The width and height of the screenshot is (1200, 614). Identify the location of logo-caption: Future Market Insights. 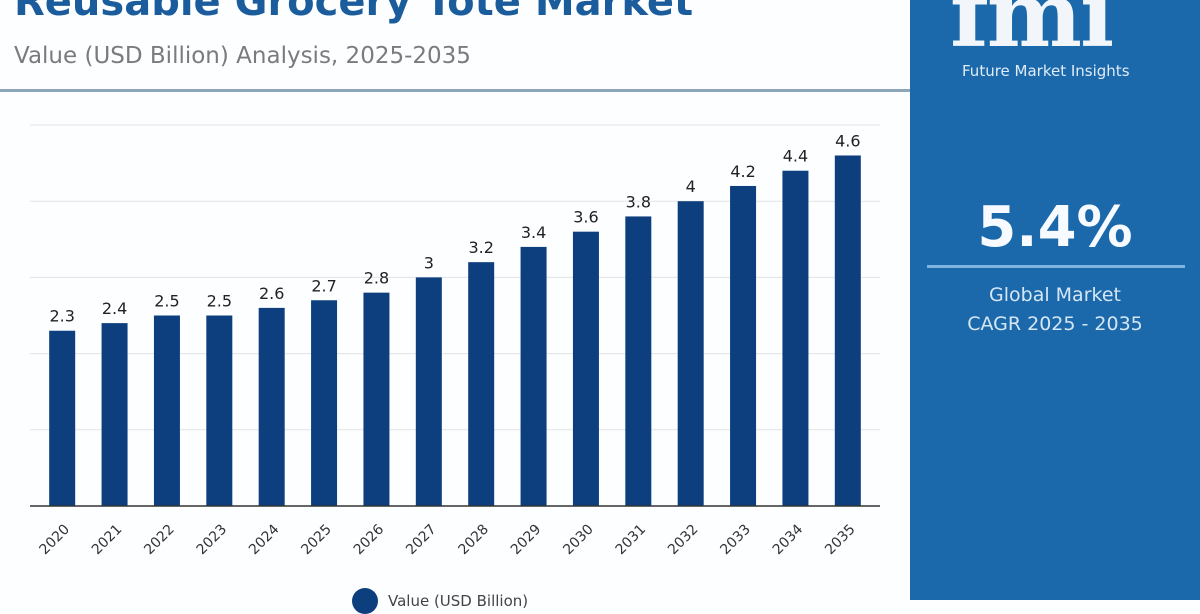
(1046, 71).